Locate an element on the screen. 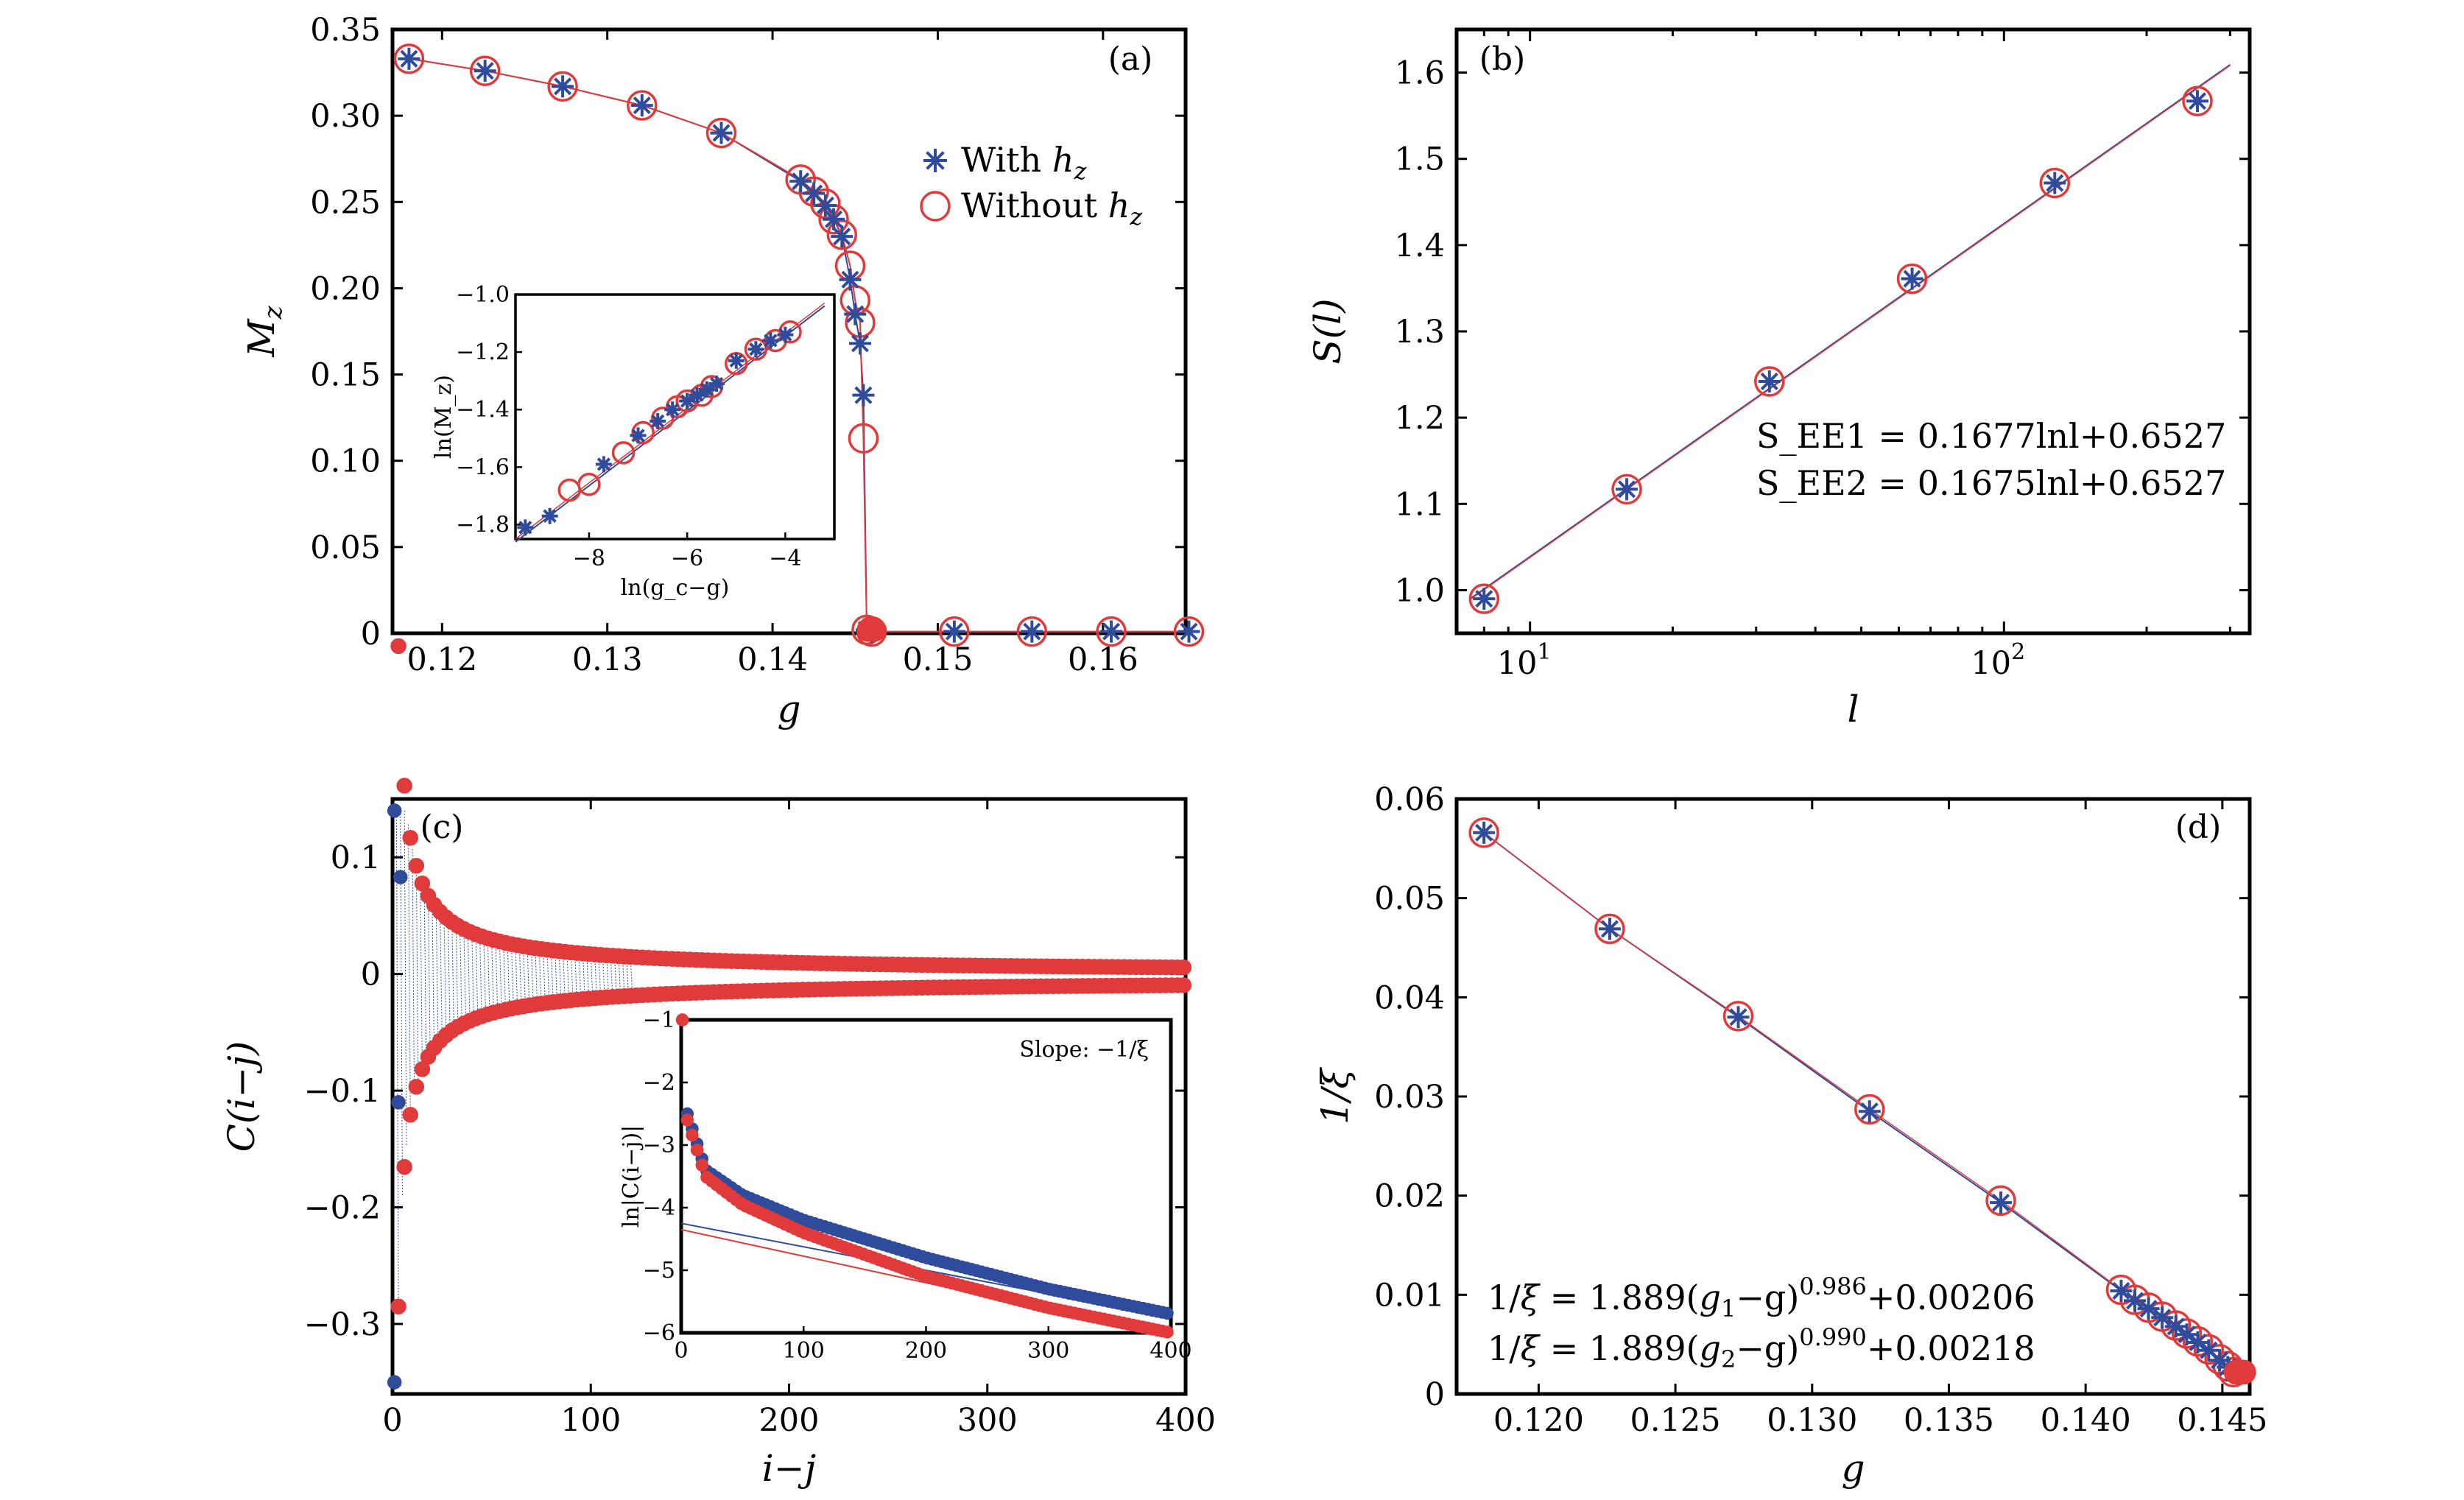 This screenshot has height=1500, width=2464. x-tick-label: 0.145 is located at coordinates (2222, 1421).